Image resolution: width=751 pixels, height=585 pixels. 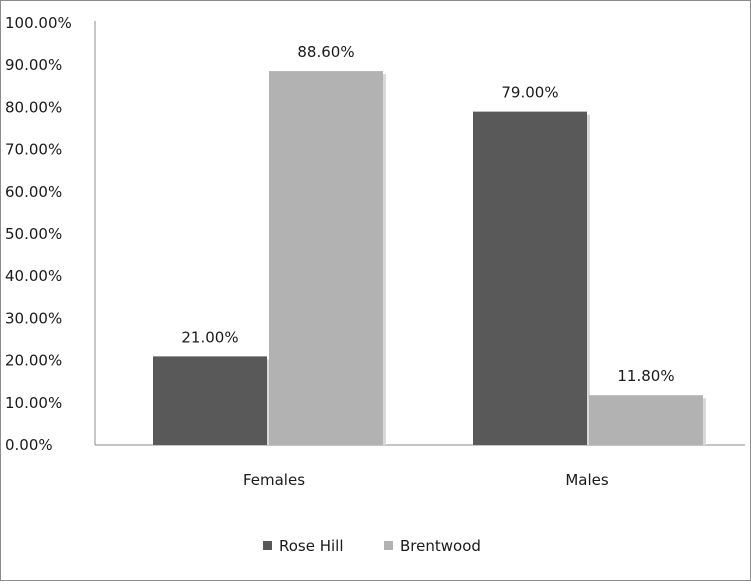 I want to click on bar-rose-hill-males, so click(x=530, y=278).